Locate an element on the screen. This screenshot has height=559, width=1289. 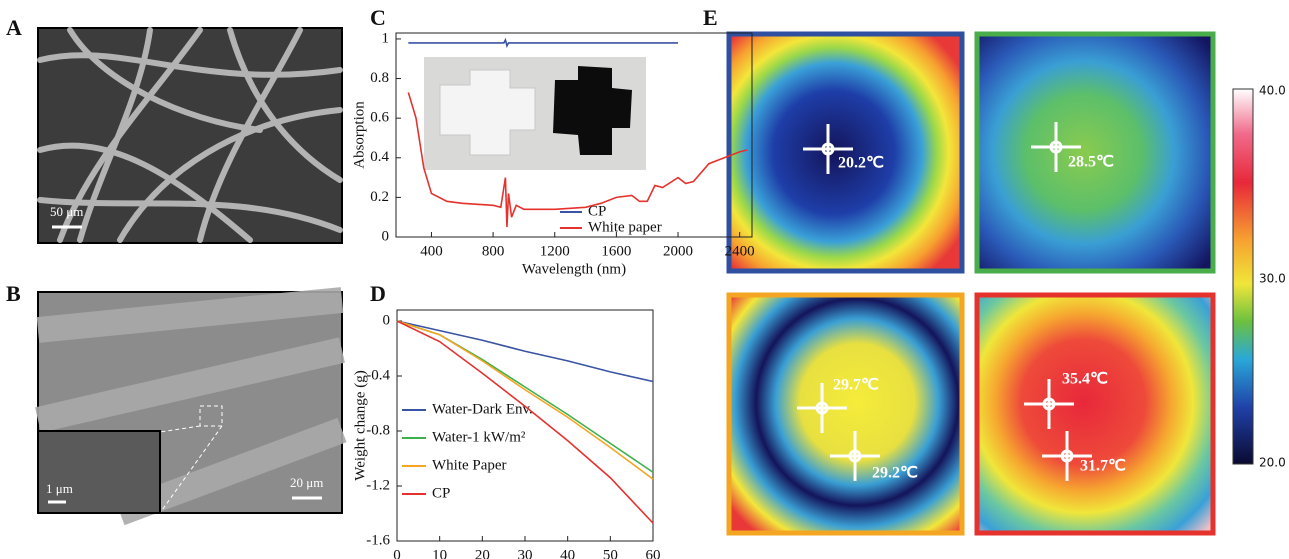
y-tick-label: 1 is located at coordinates (386, 38).